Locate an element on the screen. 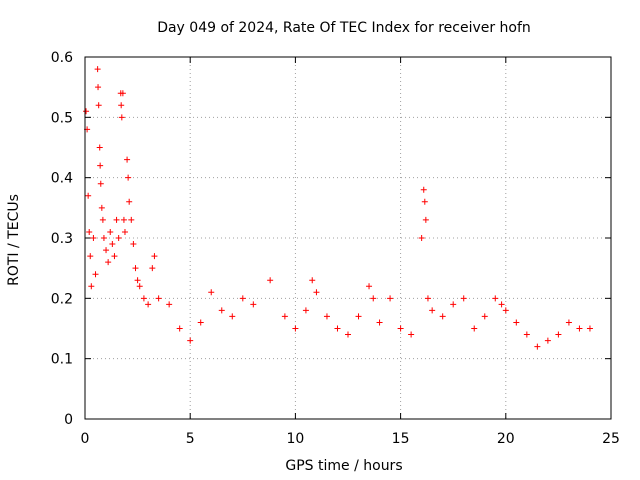 This screenshot has width=640, height=480. y-tick-label: 0 is located at coordinates (68, 420).